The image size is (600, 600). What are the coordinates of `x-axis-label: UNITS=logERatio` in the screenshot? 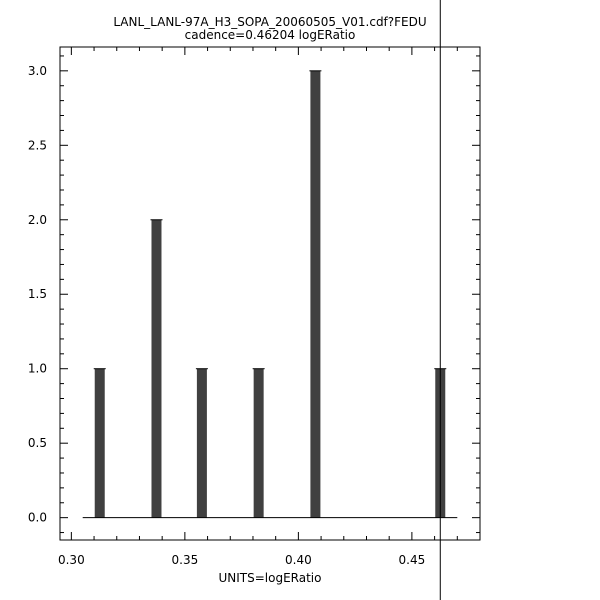 It's located at (270, 578).